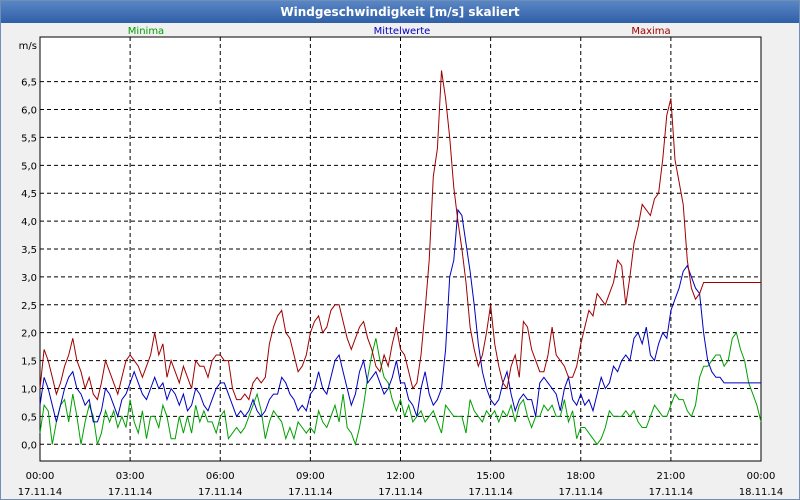 This screenshot has height=500, width=800. I want to click on y-tick-label: 3,0, so click(29, 278).